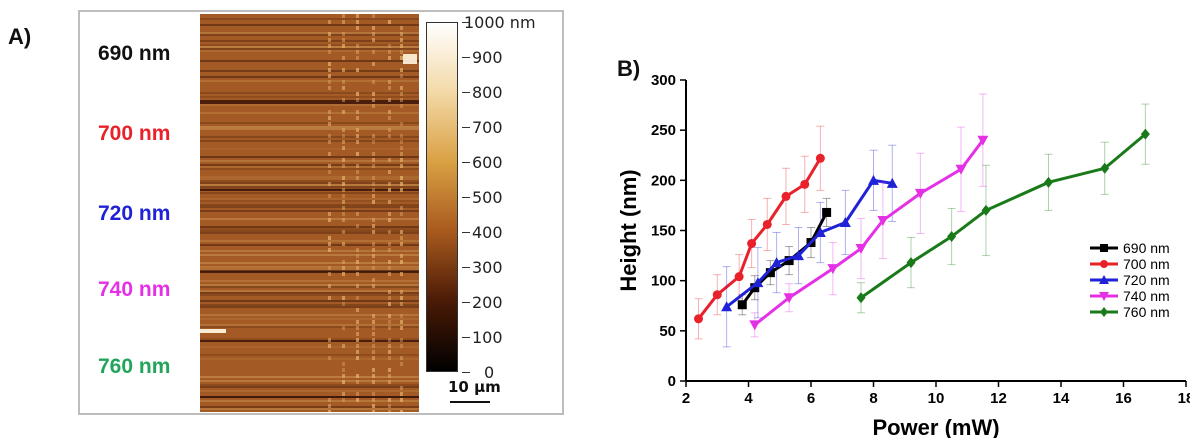  I want to click on colorbar-label: 1000 nm, so click(500, 22).